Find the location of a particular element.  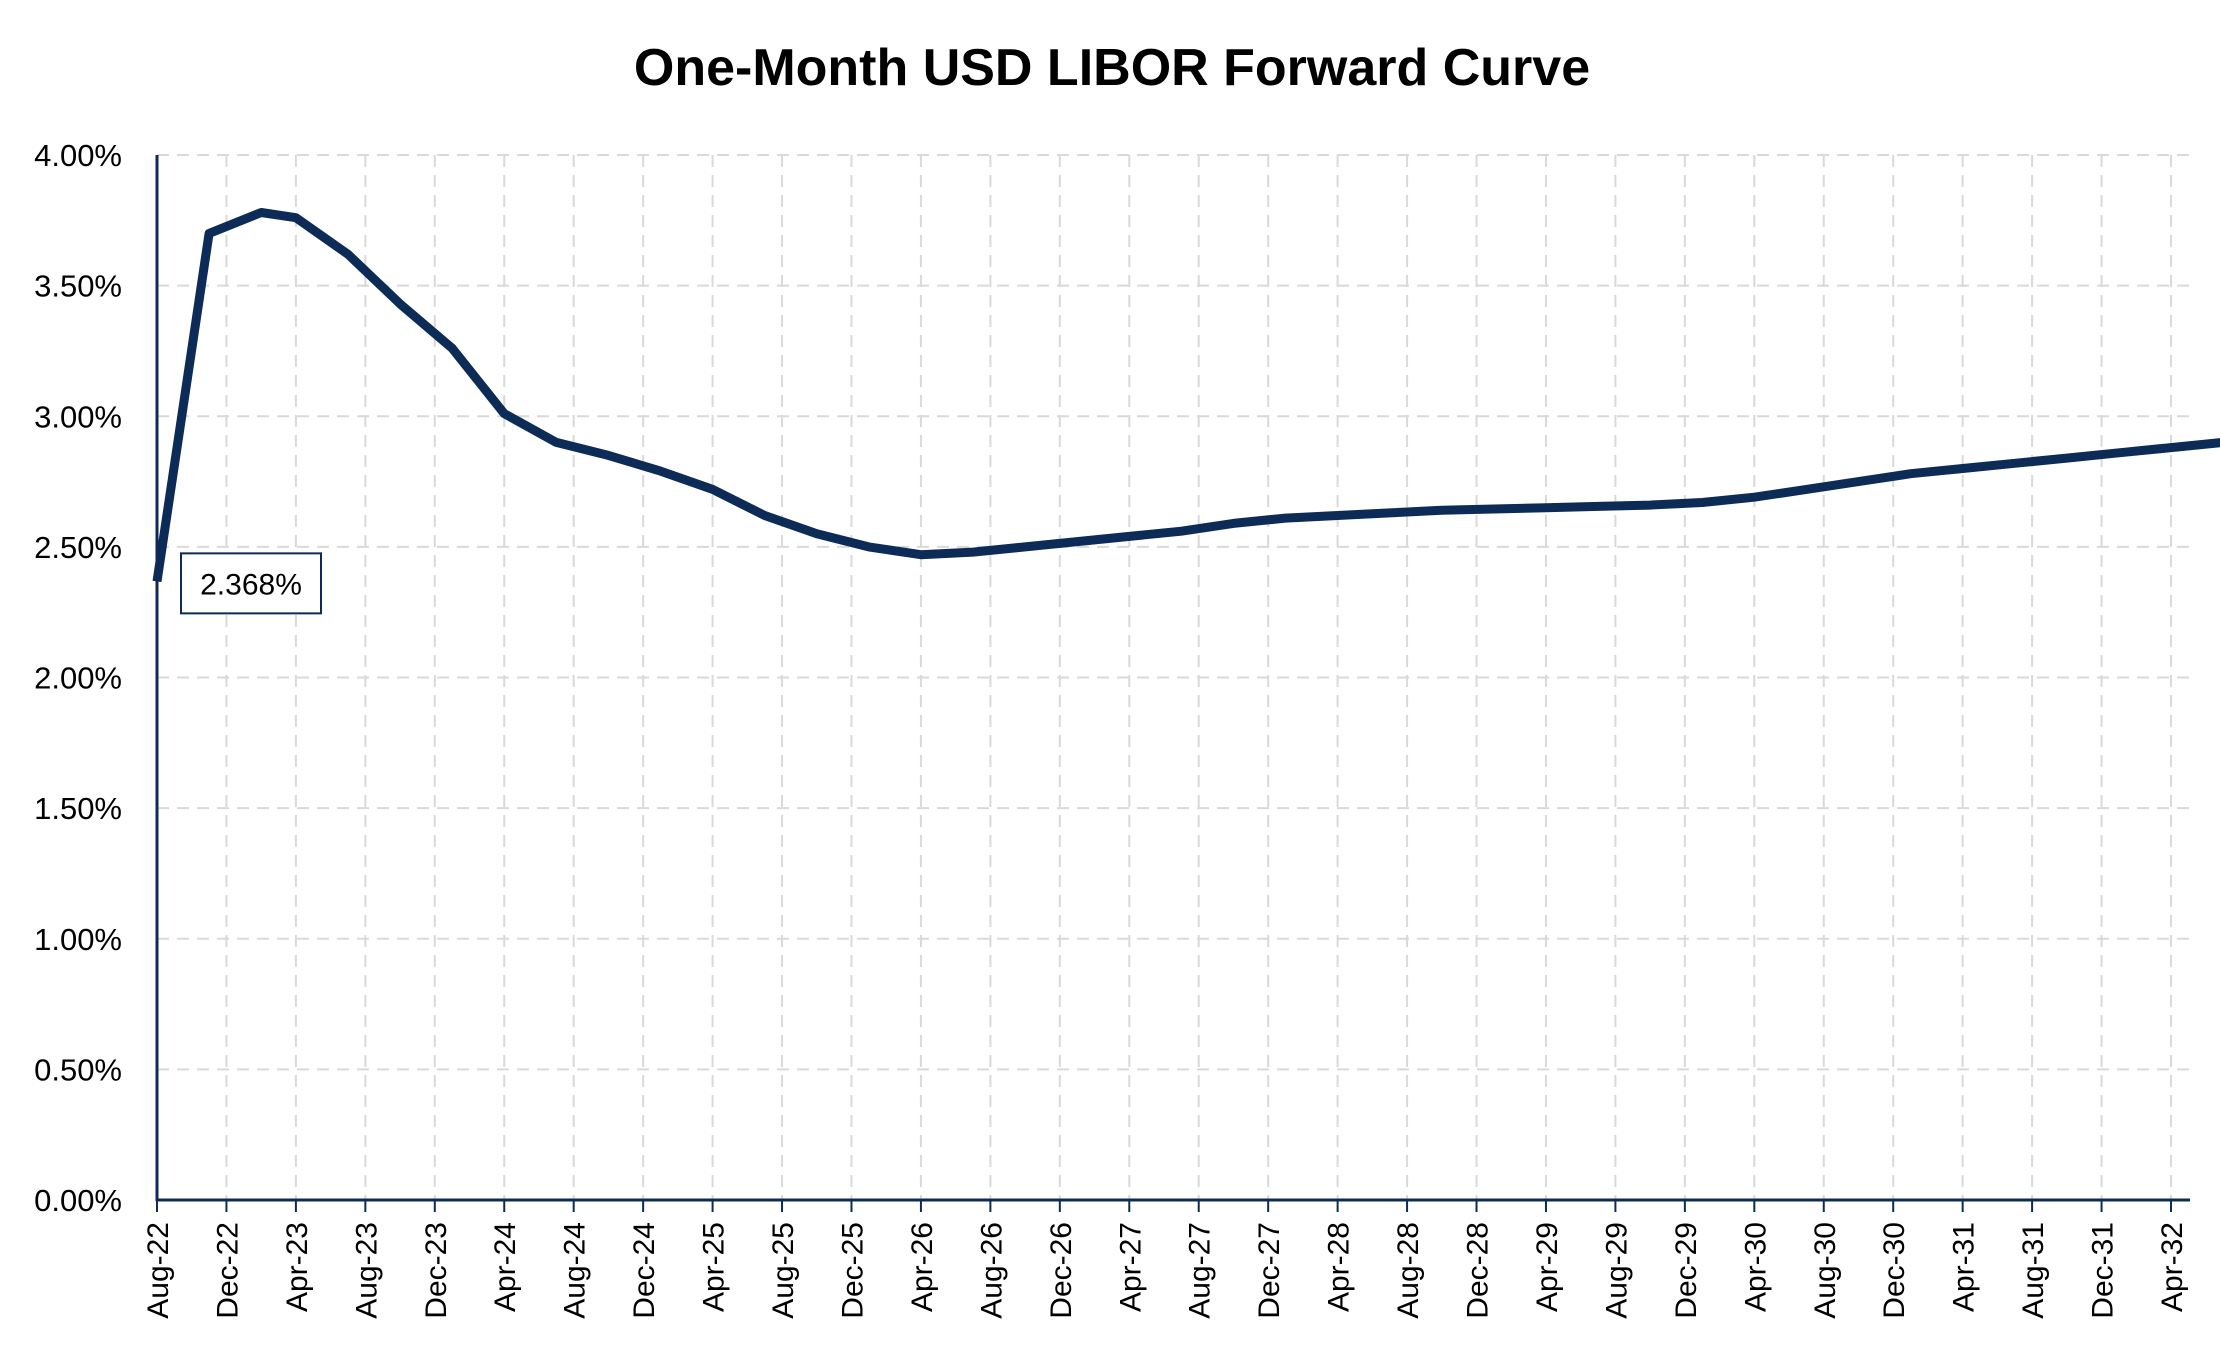

x-tick-label: Aug-29 is located at coordinates (1616, 1270).